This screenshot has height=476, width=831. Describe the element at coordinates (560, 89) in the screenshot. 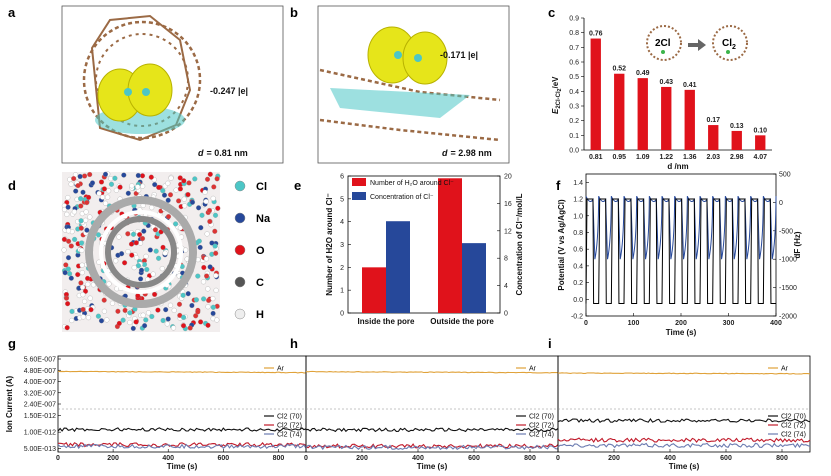

I see `c-y-label-sub2: 2` at that location.